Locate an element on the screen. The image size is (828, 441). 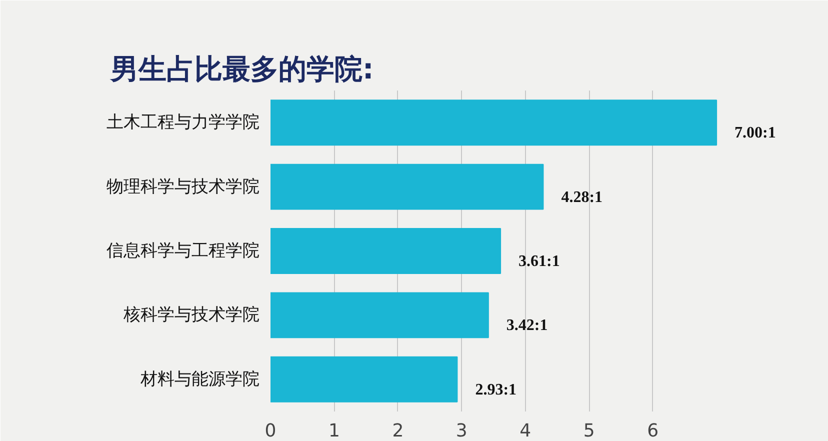
y-tick-label: 核科学与技术学院 is located at coordinates (191, 315).